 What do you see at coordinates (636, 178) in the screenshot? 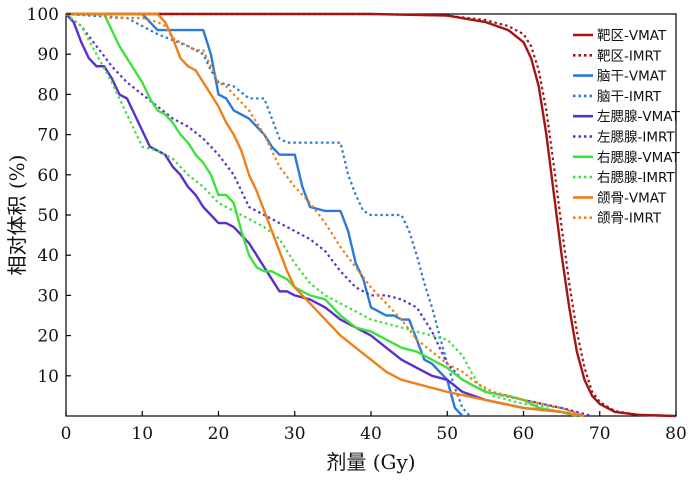
I see `legend-label-8: 右腮腺-IMRT` at bounding box center [636, 178].